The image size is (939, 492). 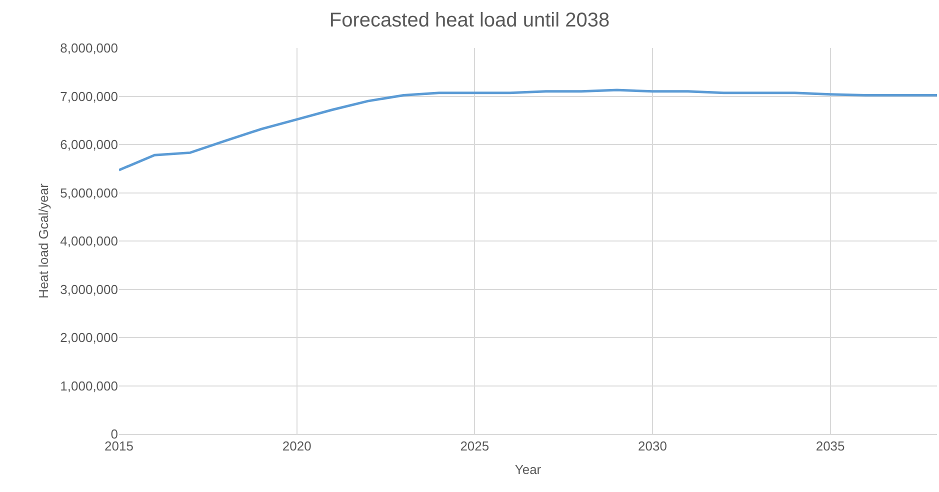 What do you see at coordinates (652, 446) in the screenshot?
I see `x-tick-label: 2030` at bounding box center [652, 446].